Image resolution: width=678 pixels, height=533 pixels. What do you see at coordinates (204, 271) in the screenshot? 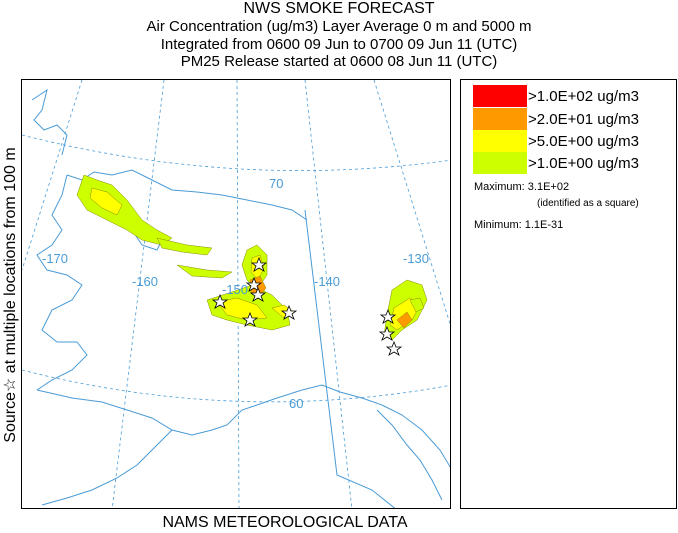
I see `plume-mid-west` at bounding box center [204, 271].